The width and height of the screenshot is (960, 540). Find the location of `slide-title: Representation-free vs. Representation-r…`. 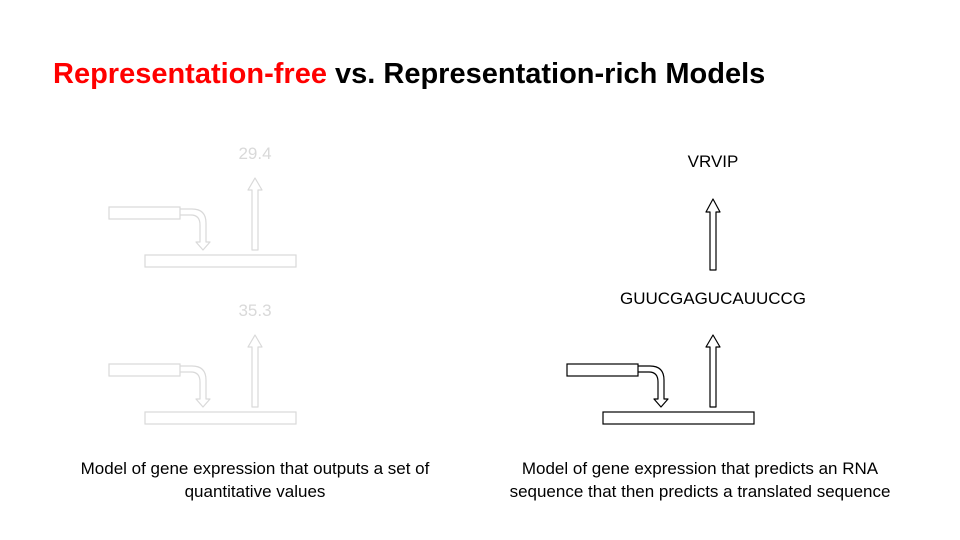

slide-title: Representation-free vs. Representation-r… is located at coordinates (409, 74).